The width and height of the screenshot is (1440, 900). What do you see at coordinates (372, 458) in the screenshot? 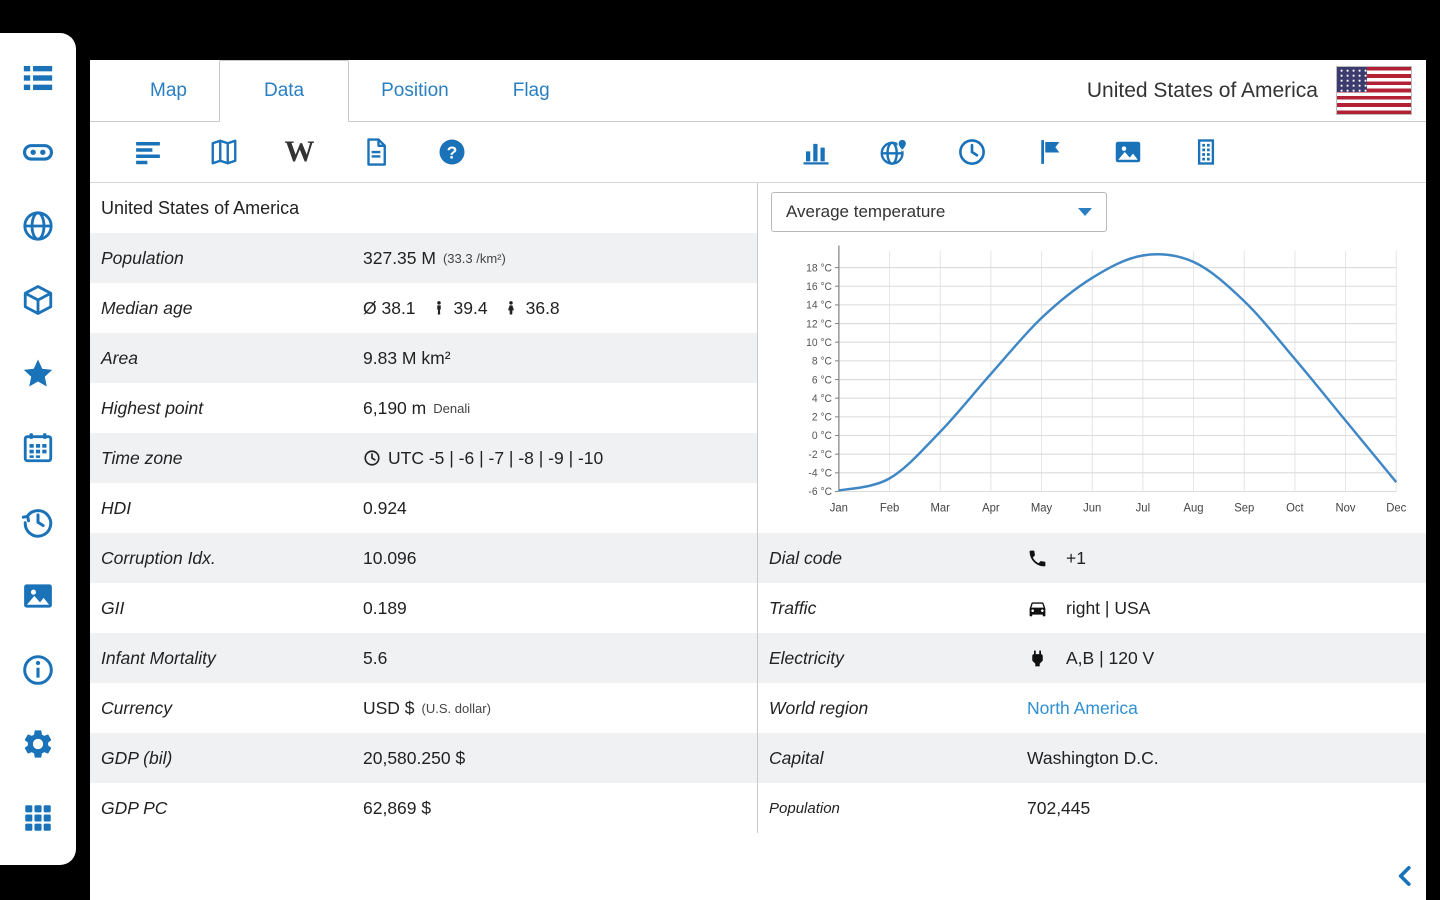
I see `utc-clock-icon` at bounding box center [372, 458].